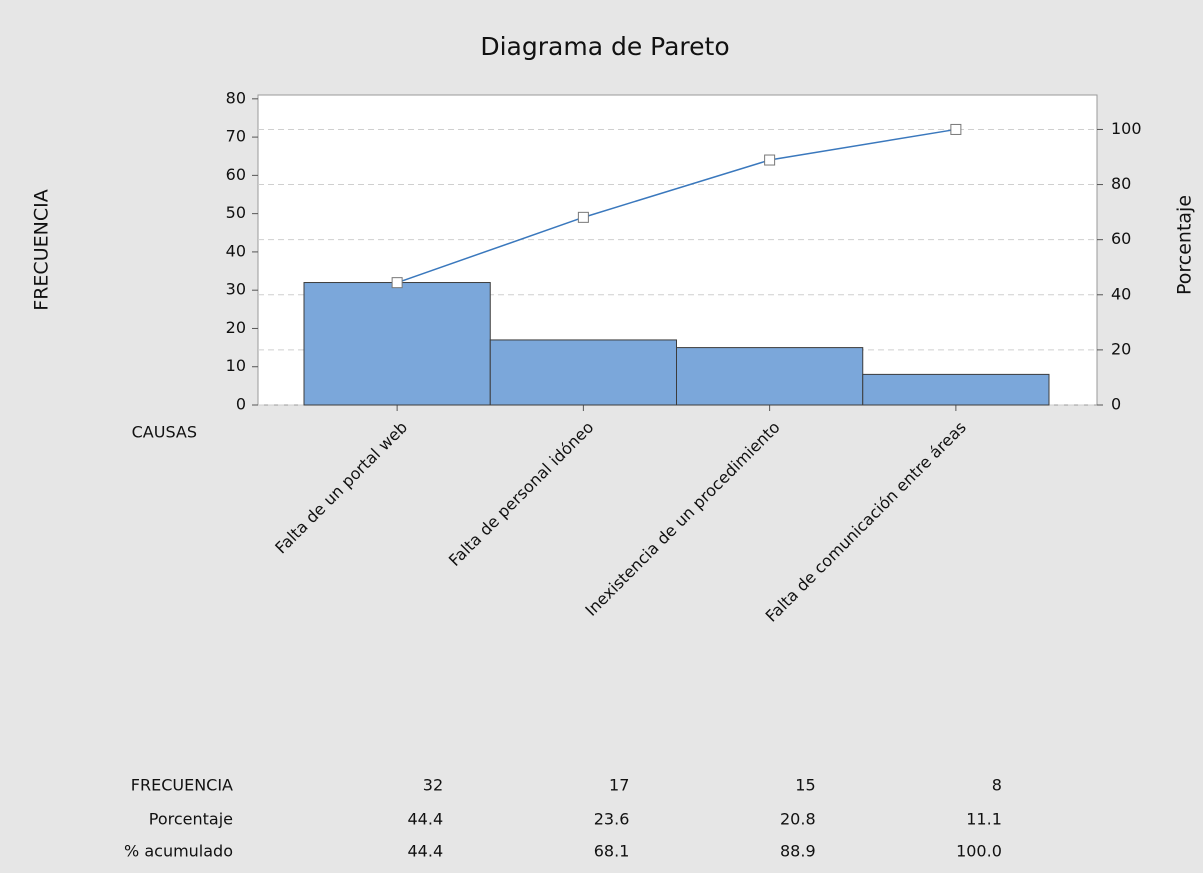 The image size is (1203, 873). I want to click on table-cell: 17, so click(619, 785).